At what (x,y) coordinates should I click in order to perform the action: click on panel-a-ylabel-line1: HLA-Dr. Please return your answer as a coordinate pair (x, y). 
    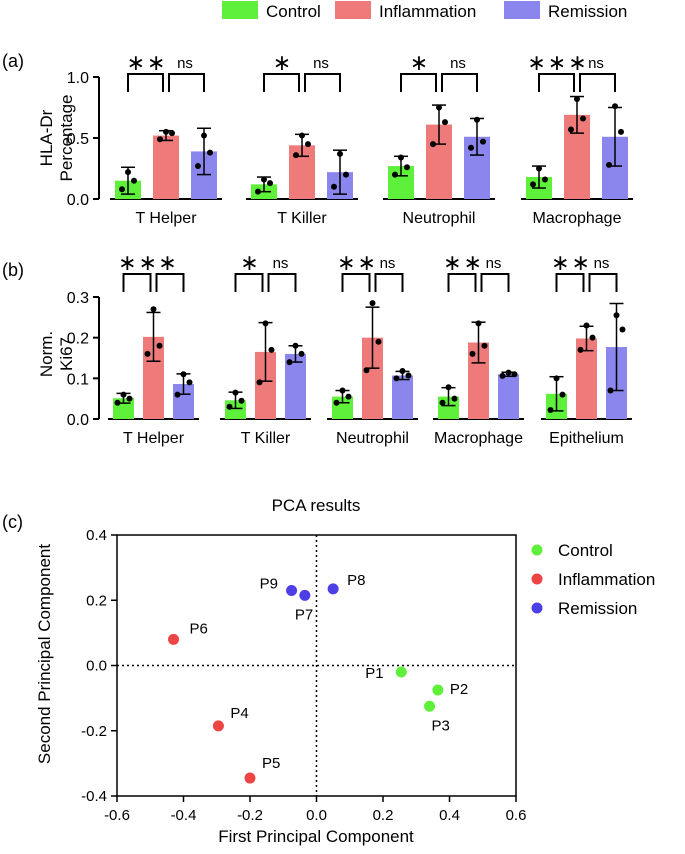
    Looking at the image, I should click on (46, 137).